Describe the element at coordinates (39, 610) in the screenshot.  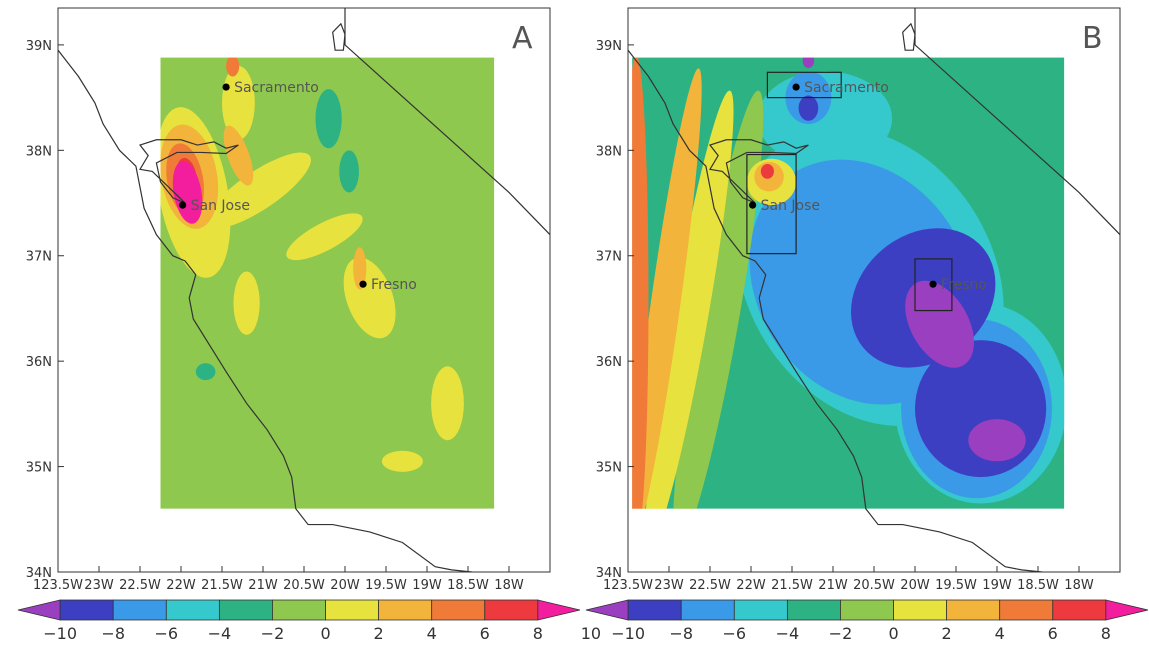
I see `colorbar-arrow-low` at that location.